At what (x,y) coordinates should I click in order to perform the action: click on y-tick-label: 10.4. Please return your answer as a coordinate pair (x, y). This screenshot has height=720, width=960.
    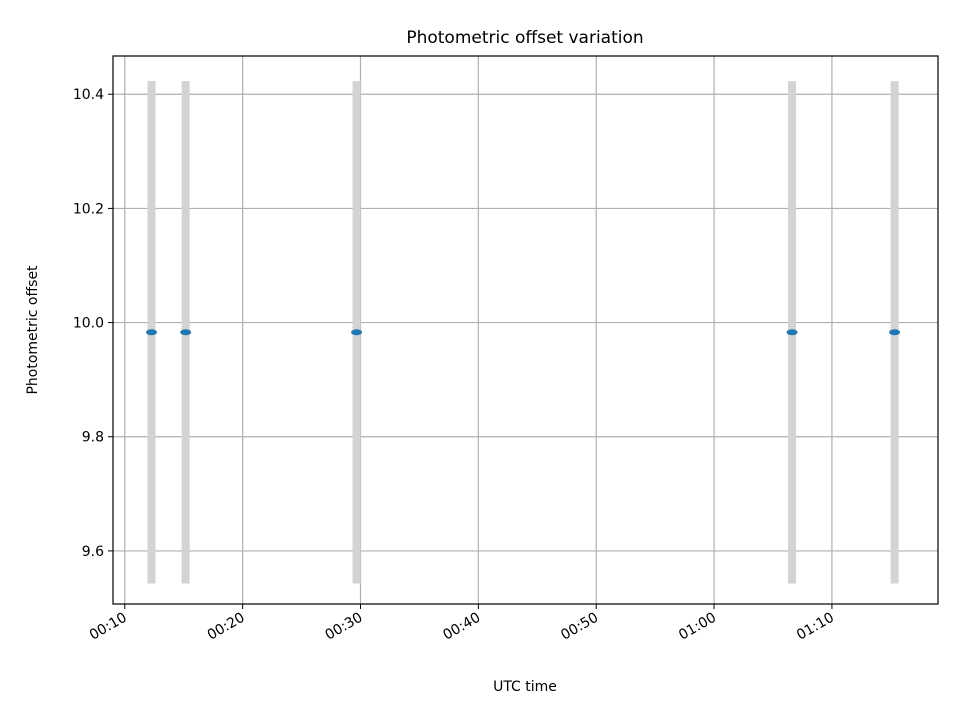
    Looking at the image, I should click on (88, 95).